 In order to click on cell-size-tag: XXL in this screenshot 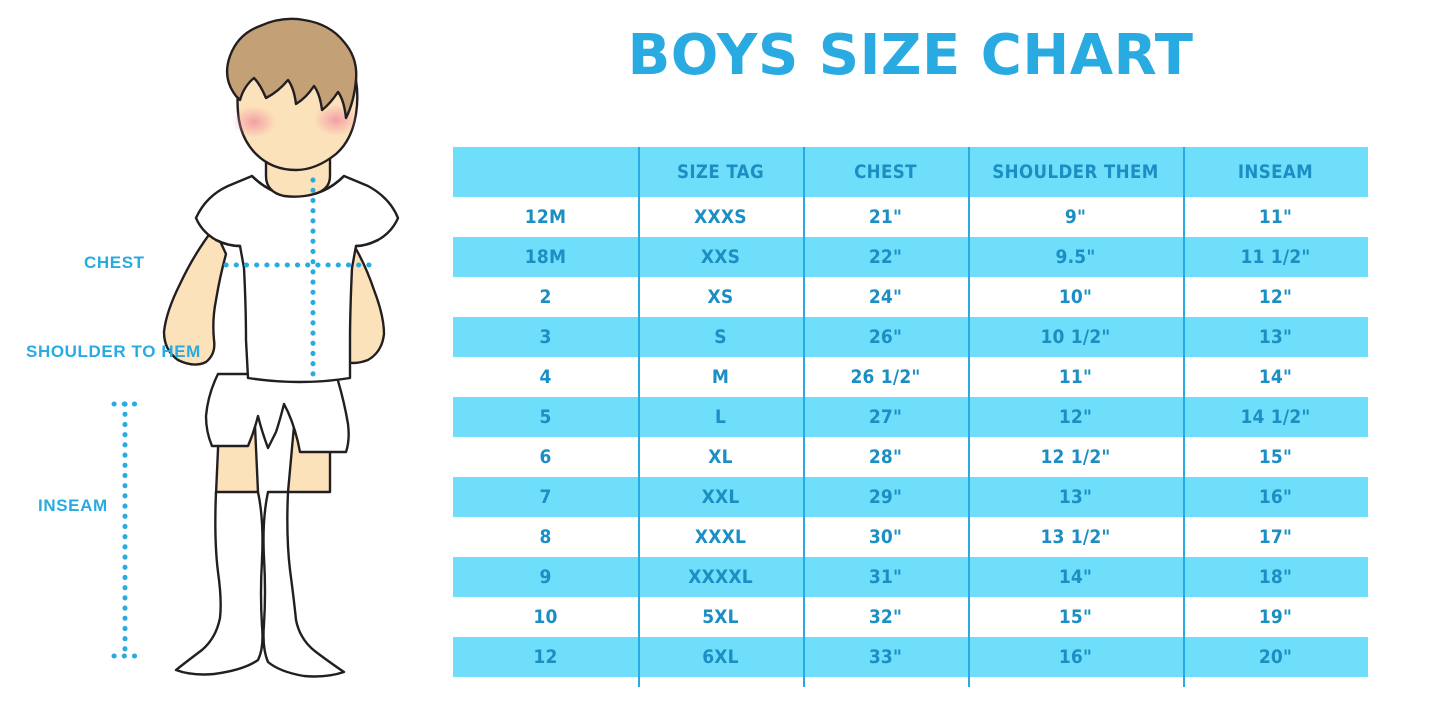, I will do `click(720, 497)`.